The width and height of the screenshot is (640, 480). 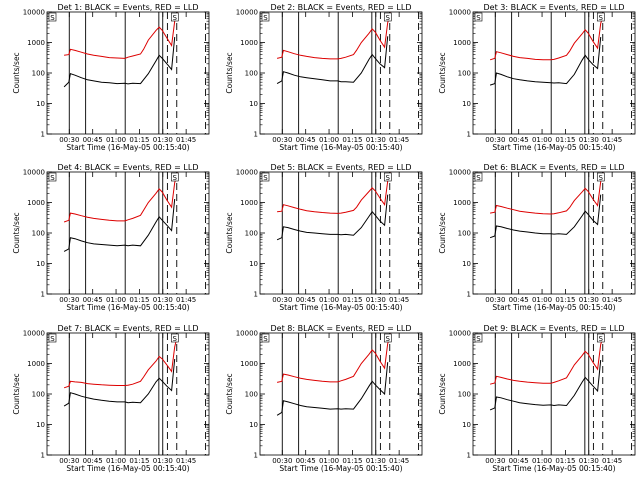 What do you see at coordinates (341, 7) in the screenshot?
I see `panel-title: Det 2: BLACK = Events, RED = LLD` at bounding box center [341, 7].